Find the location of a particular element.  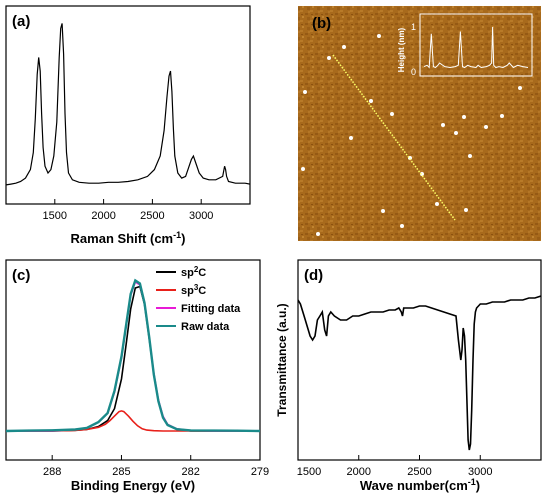

raman-series-line is located at coordinates (128, 104).